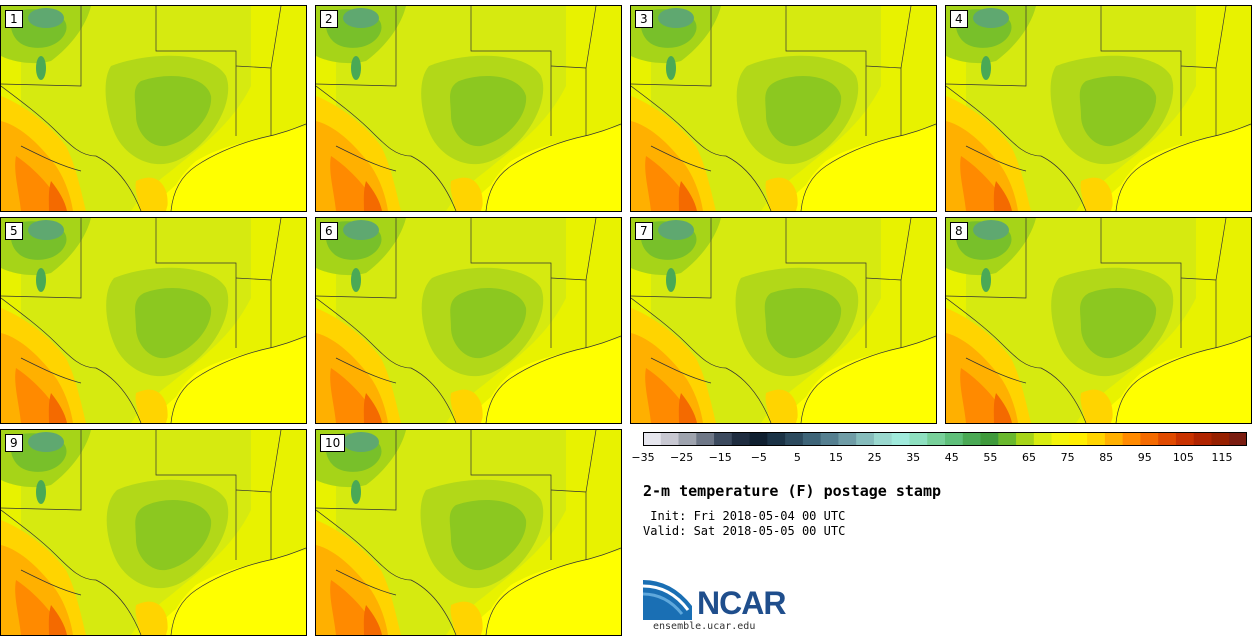 The image size is (1260, 636). What do you see at coordinates (14, 443) in the screenshot?
I see `panel-label: 9` at bounding box center [14, 443].